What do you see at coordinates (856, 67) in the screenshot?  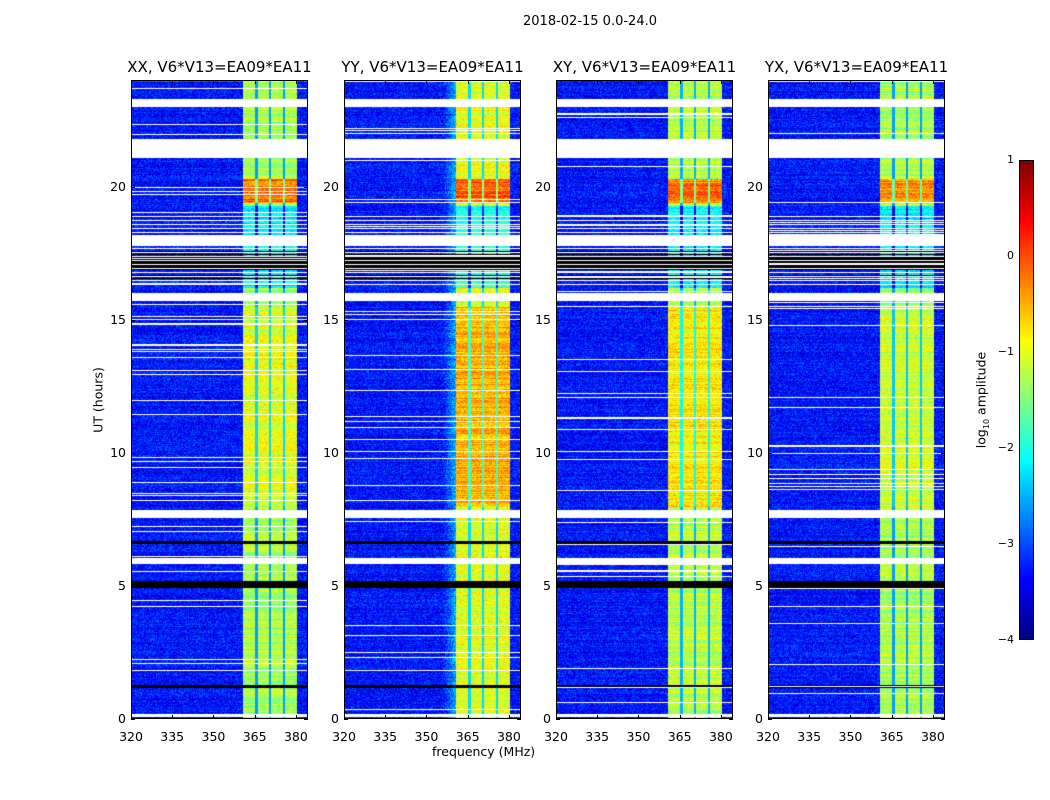 I see `panel-title: YX, V6*V13=EA09*EA11` at bounding box center [856, 67].